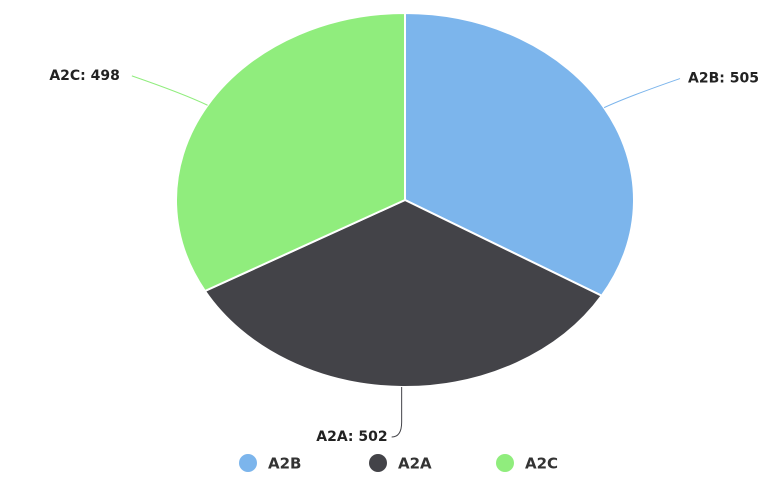 The image size is (777, 503). I want to click on legend-label: A2B, so click(284, 464).